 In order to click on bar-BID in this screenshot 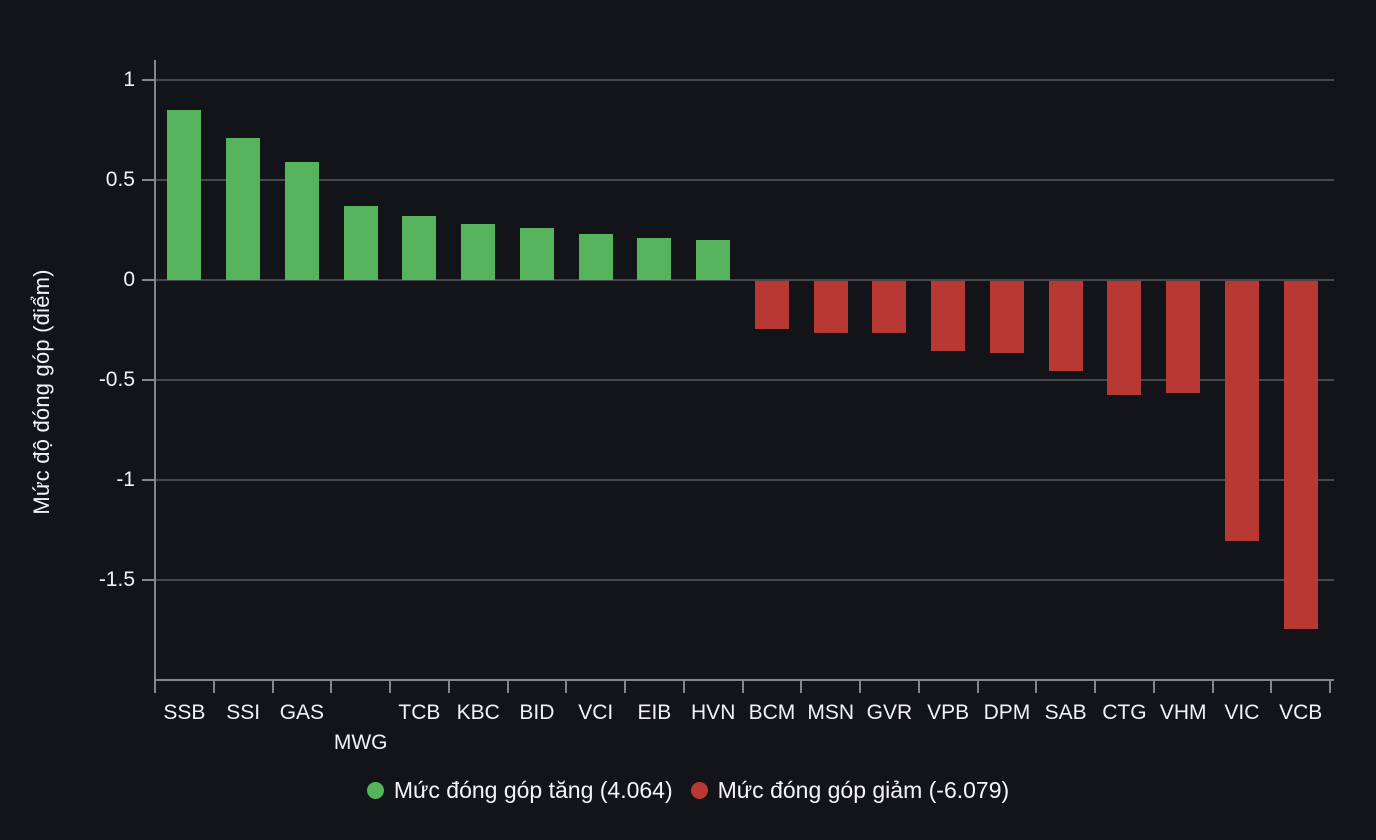, I will do `click(536, 254)`.